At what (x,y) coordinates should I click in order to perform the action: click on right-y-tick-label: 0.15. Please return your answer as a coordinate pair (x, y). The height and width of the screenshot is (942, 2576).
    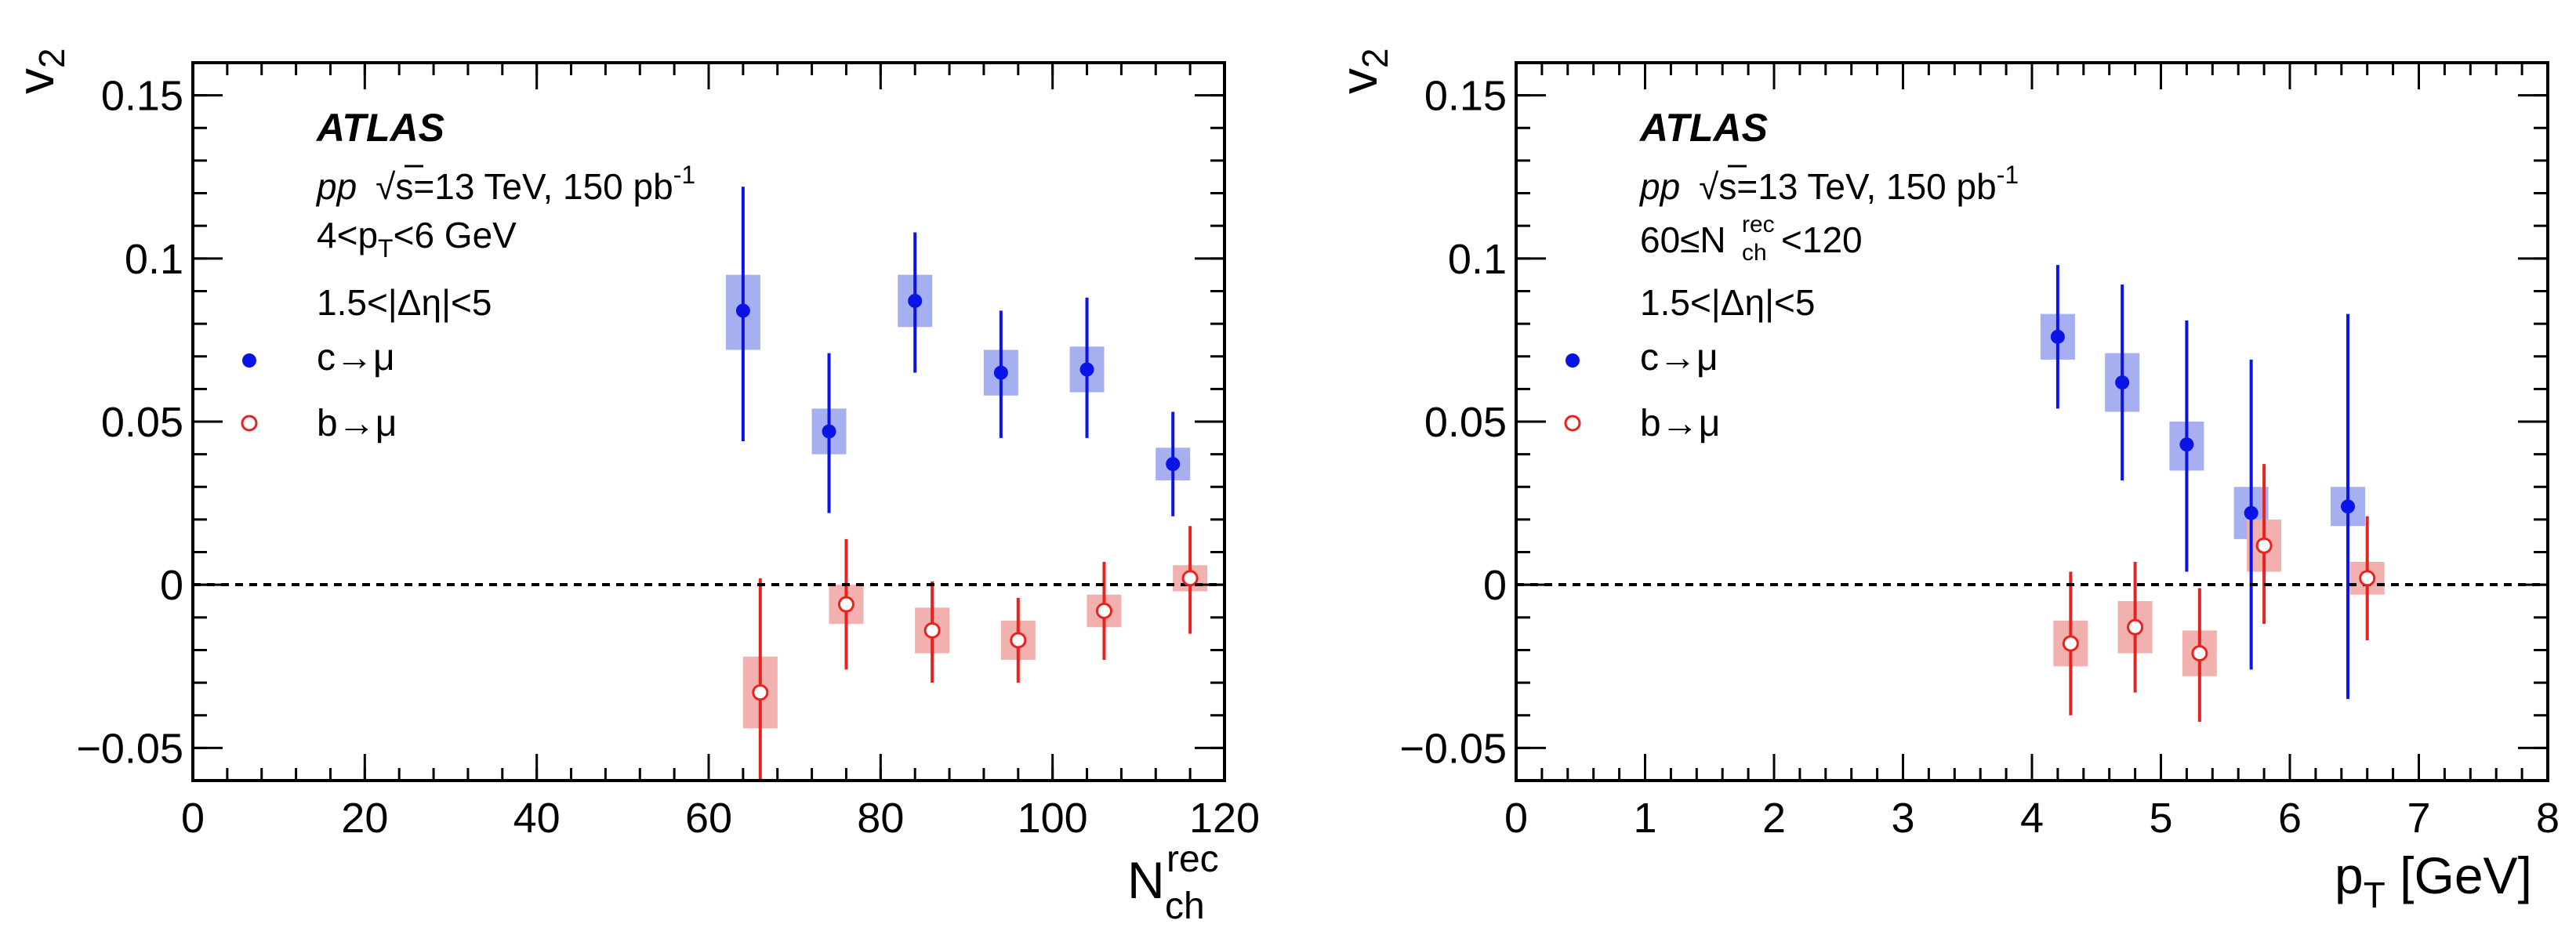
    Looking at the image, I should click on (1466, 96).